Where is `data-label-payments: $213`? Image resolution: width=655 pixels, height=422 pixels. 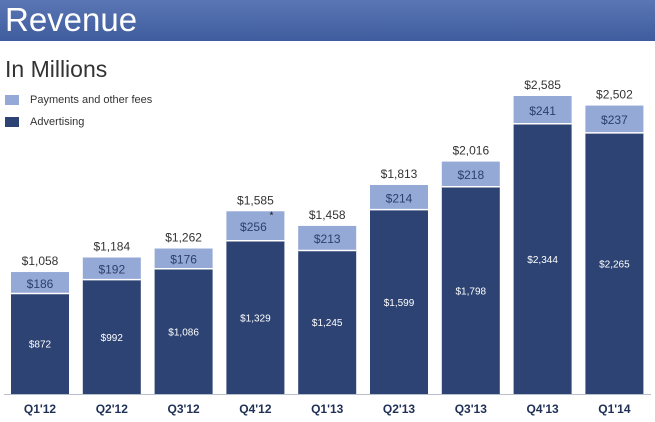
data-label-payments: $213 is located at coordinates (327, 239).